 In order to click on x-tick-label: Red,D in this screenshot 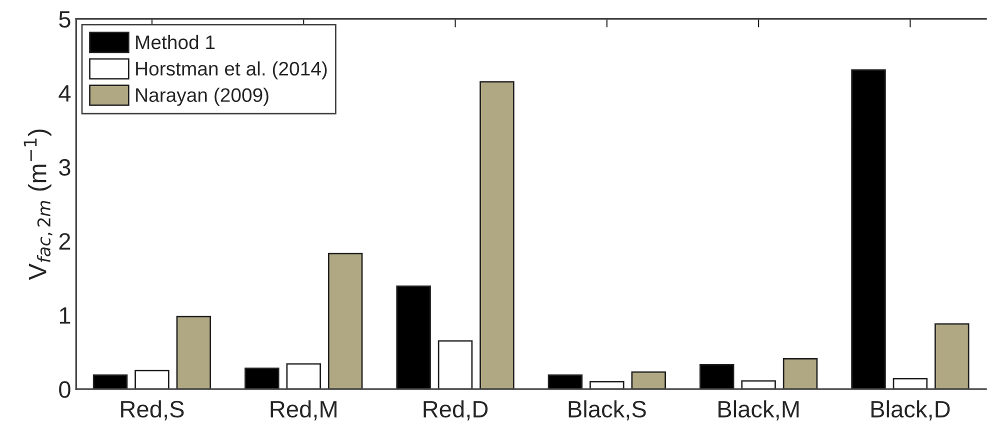, I will do `click(456, 410)`.